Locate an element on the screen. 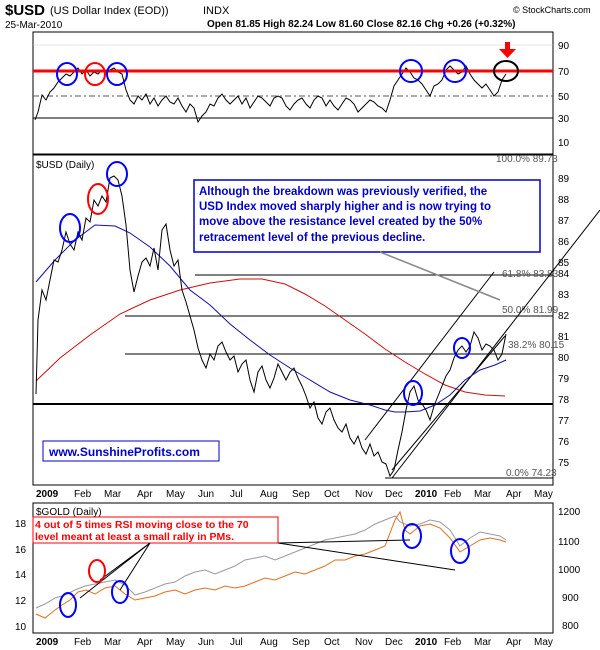  price-tick-84: 84 is located at coordinates (564, 274).